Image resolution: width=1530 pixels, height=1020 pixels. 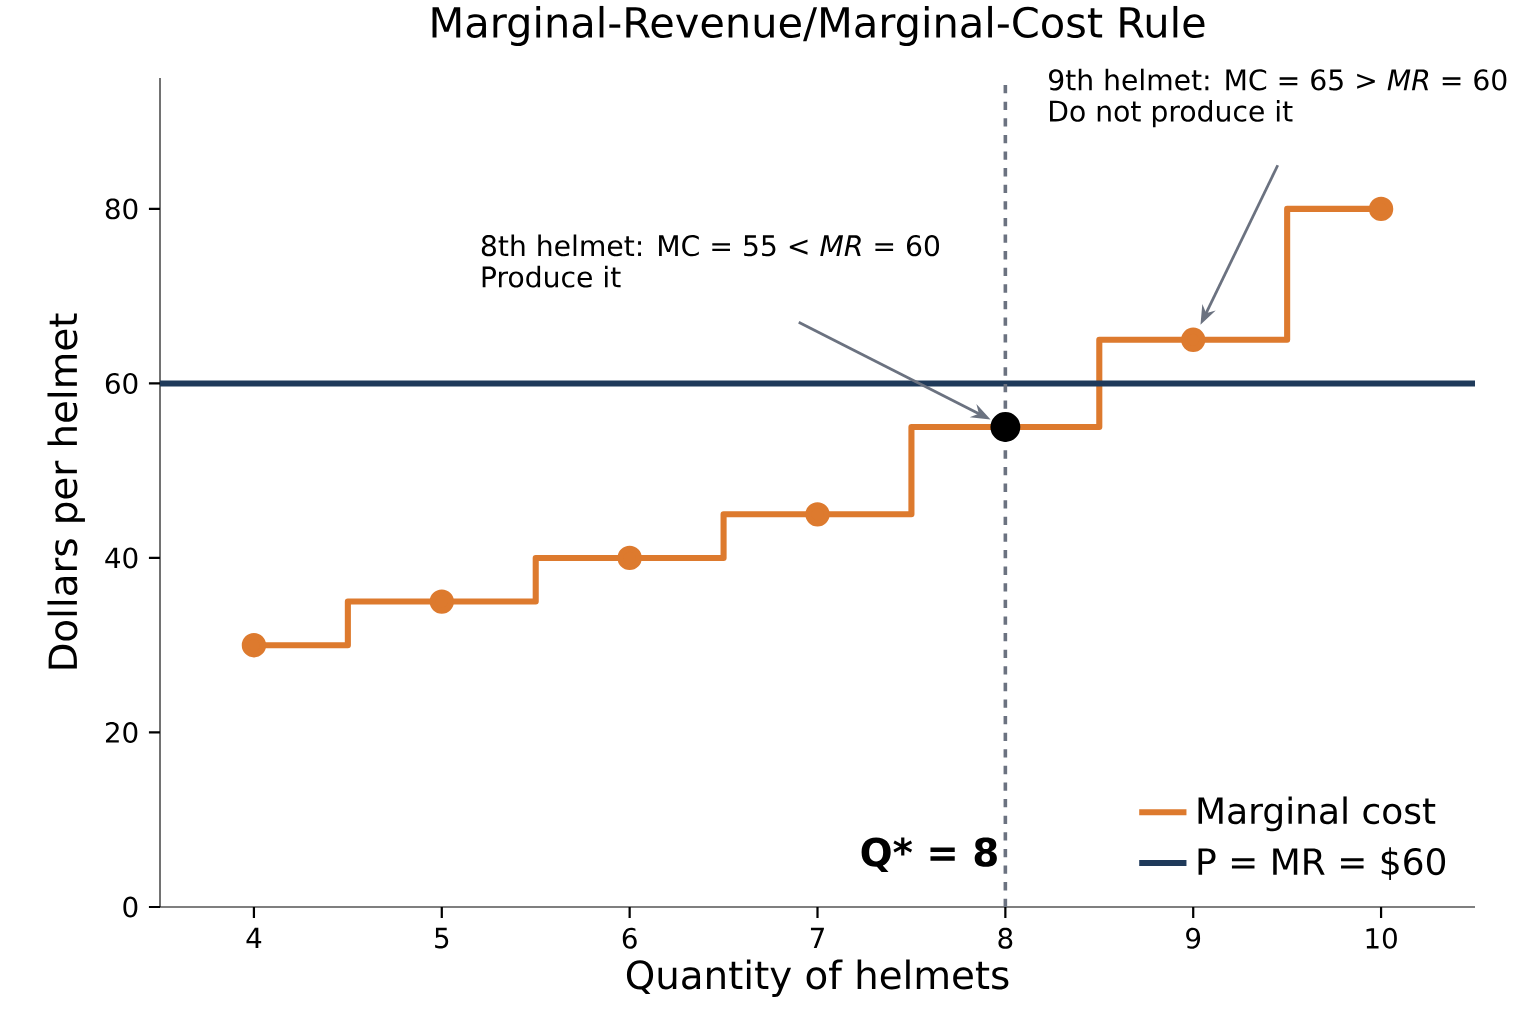 I want to click on annotation: 8th helmet: MC = 55 < MR = 60, so click(x=710, y=245).